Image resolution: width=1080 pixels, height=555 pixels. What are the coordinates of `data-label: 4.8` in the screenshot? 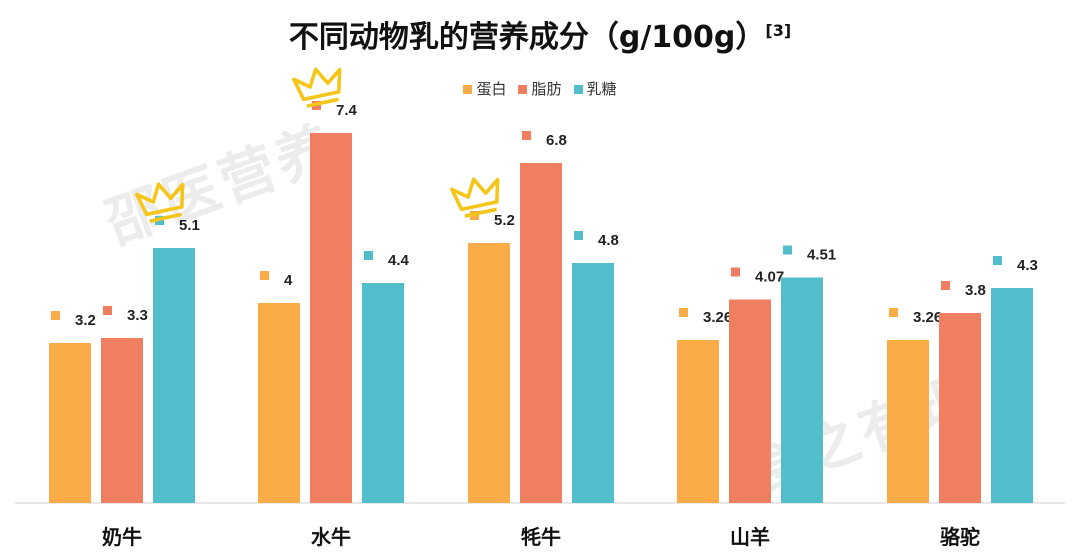 It's located at (608, 240).